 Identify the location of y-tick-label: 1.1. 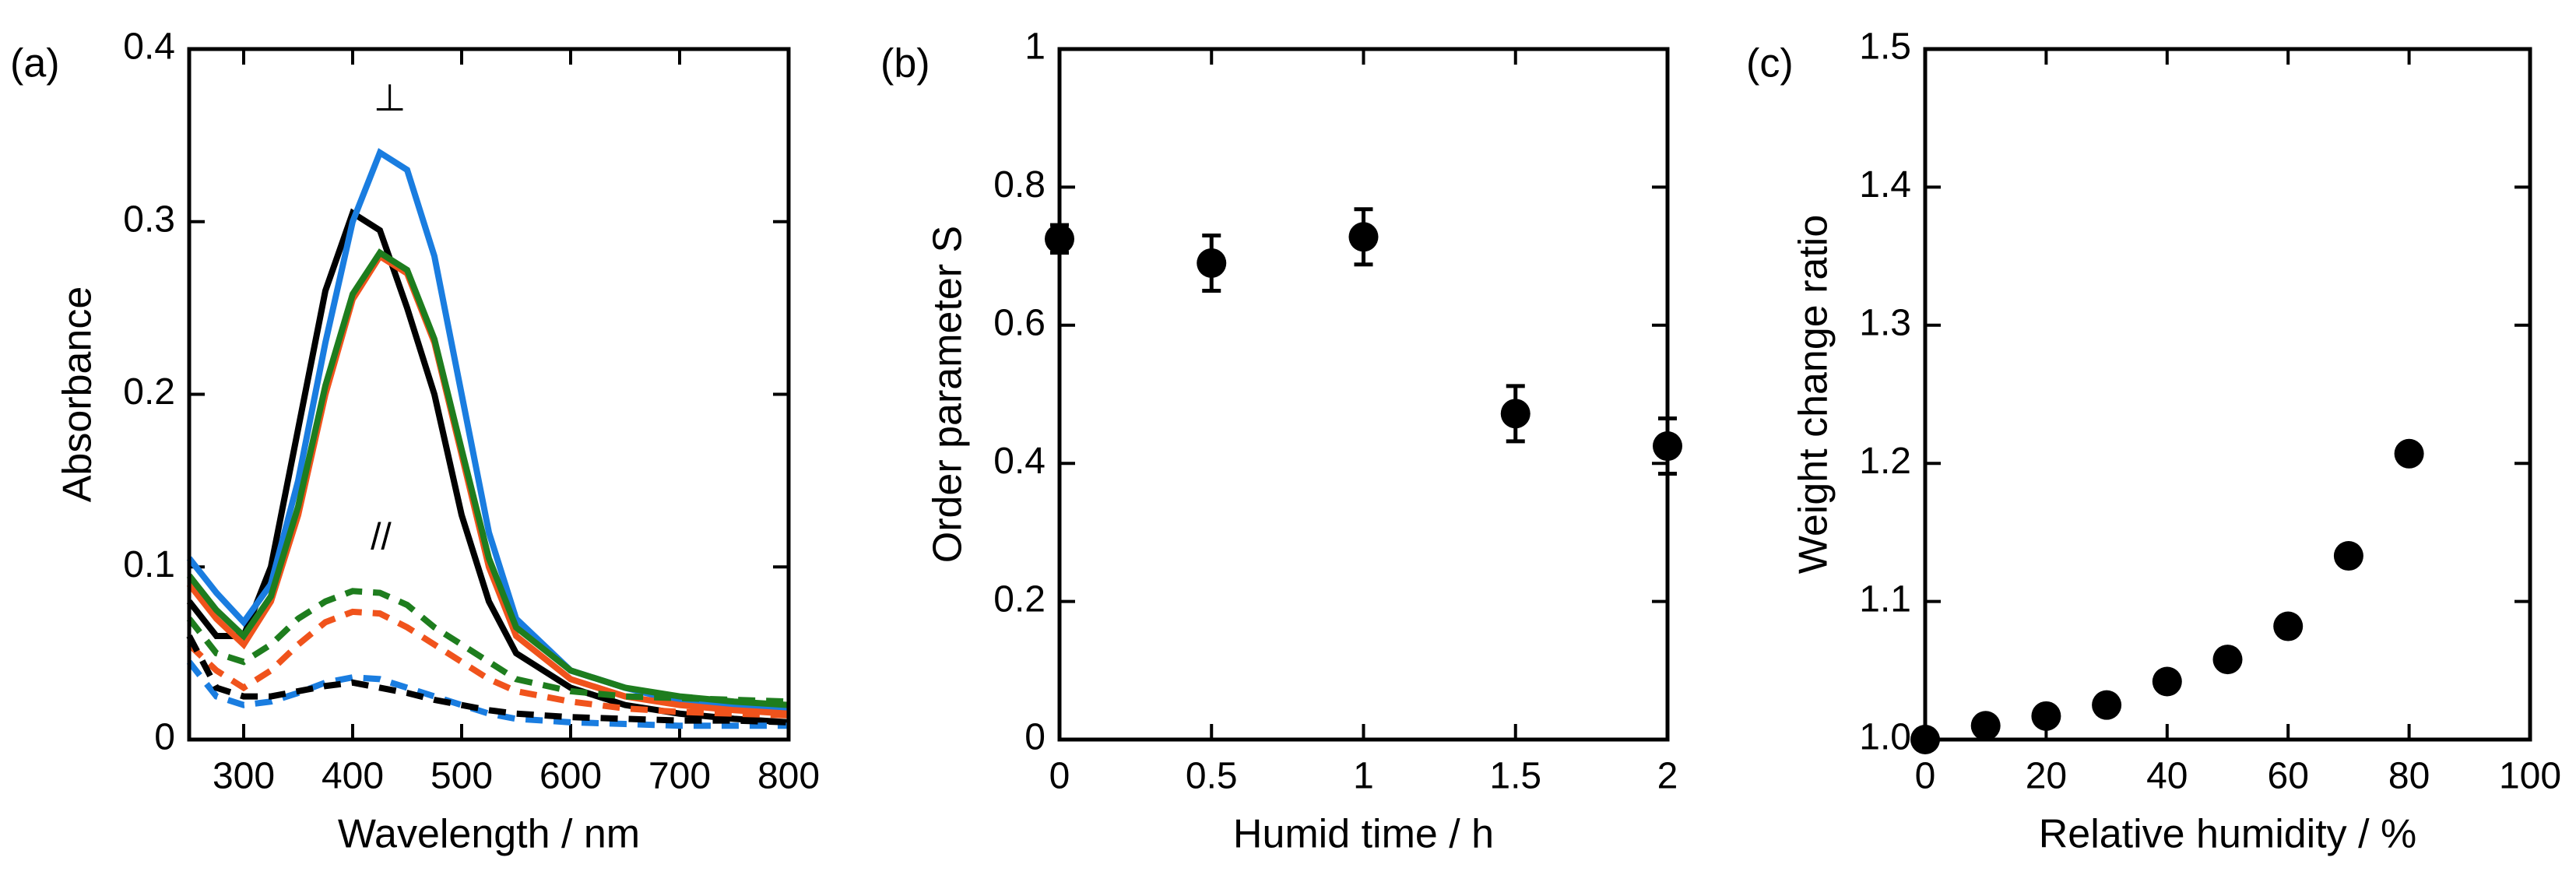
(1885, 599).